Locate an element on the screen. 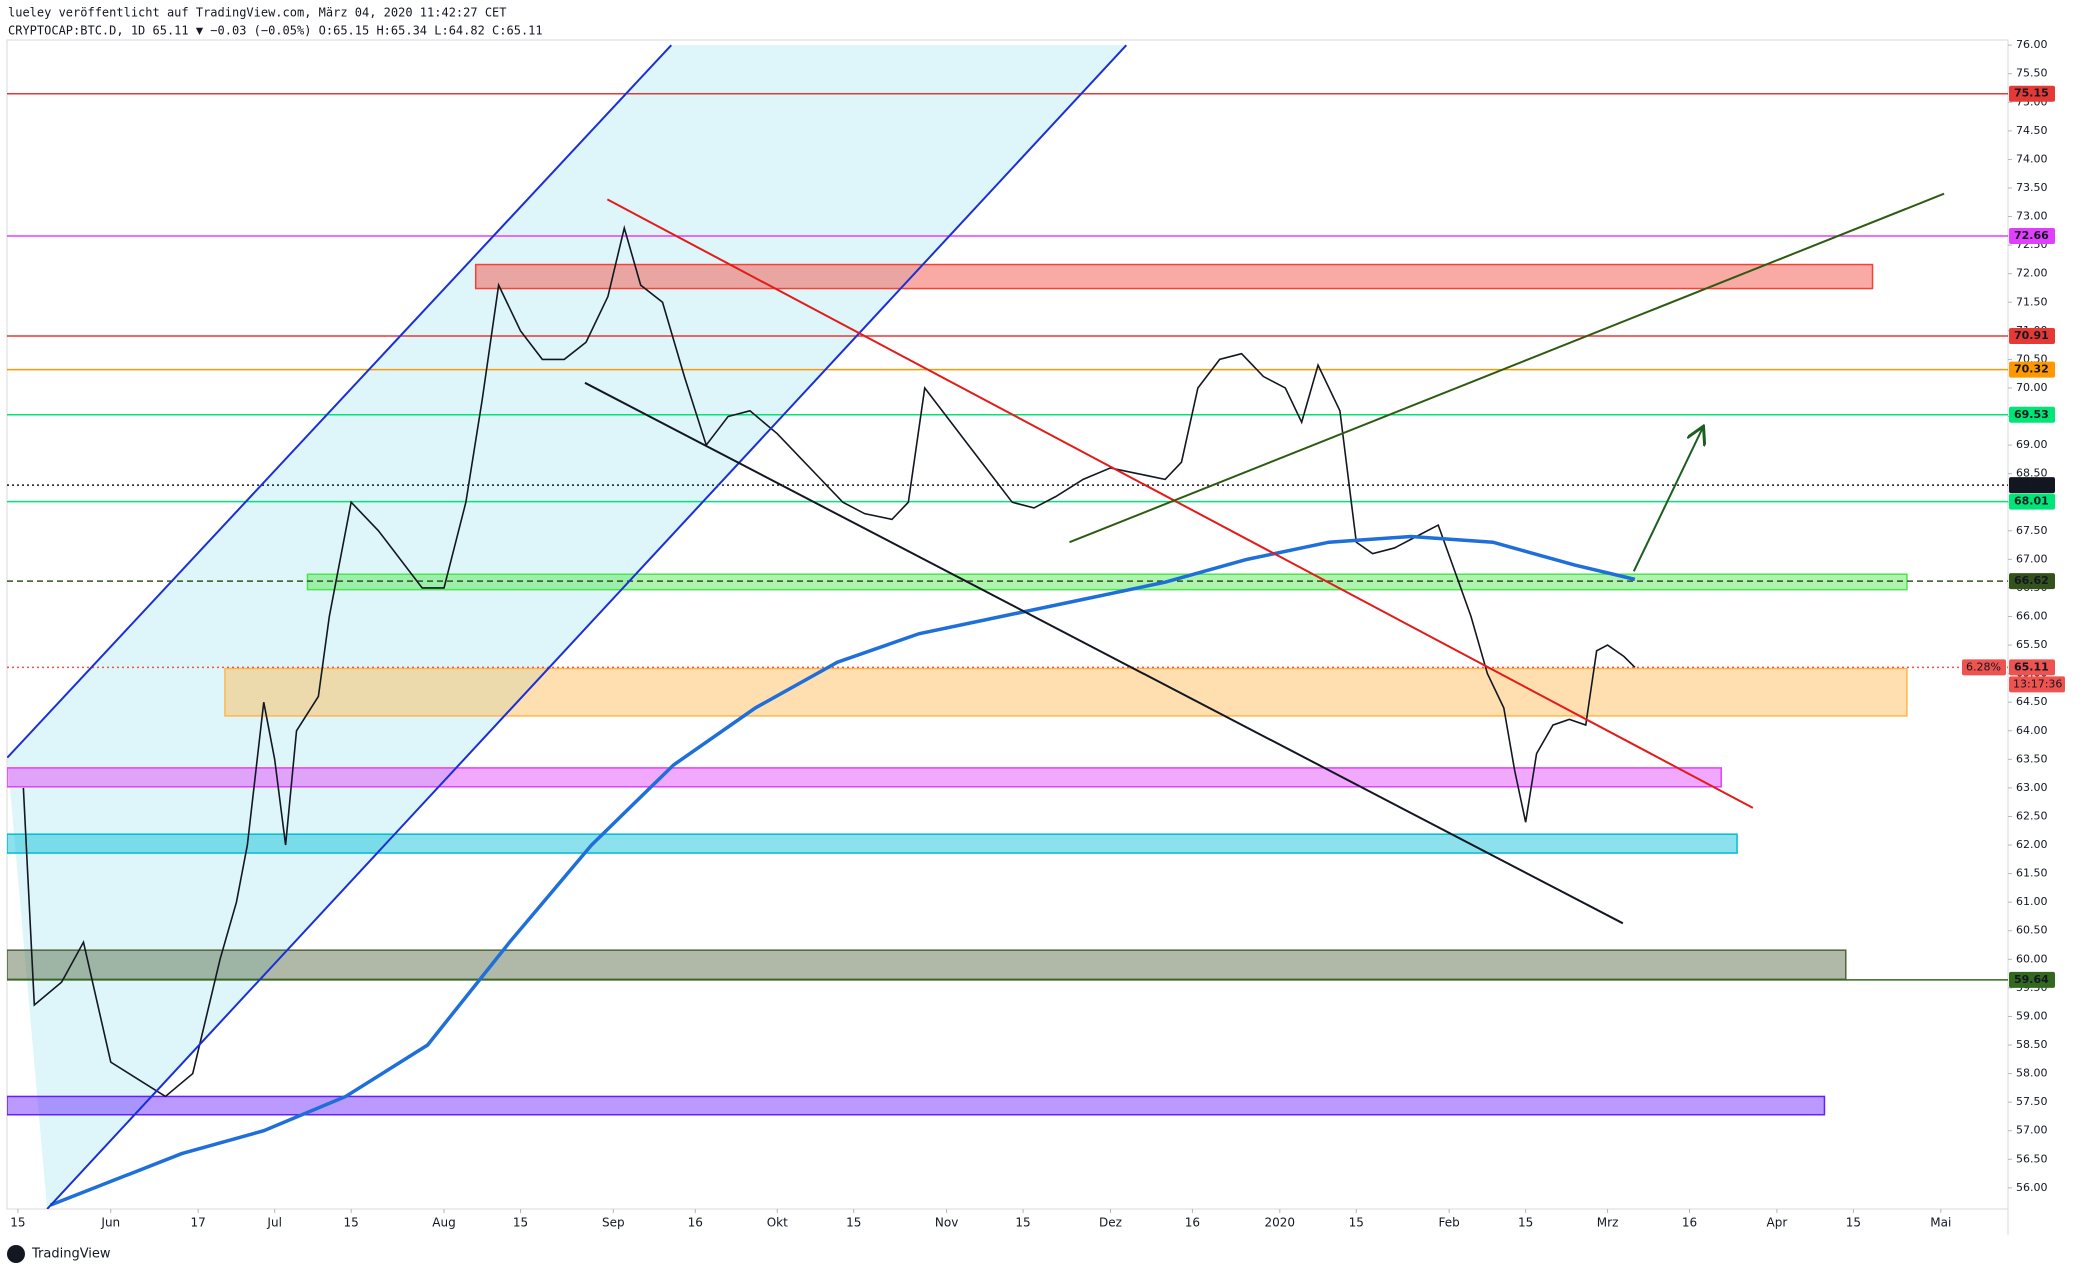 Image resolution: width=2083 pixels, height=1272 pixels. y-tick-label: 69.00 is located at coordinates (2032, 444).